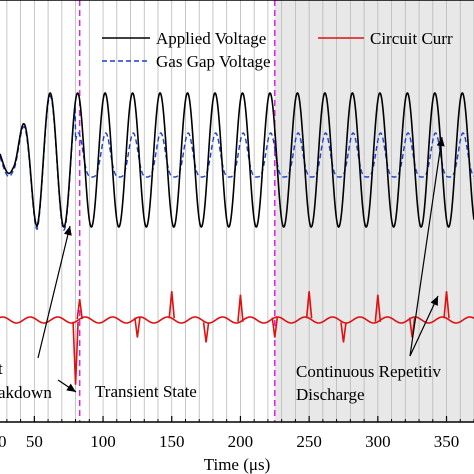  Describe the element at coordinates (103, 441) in the screenshot. I see `x-tick-label: 100` at that location.